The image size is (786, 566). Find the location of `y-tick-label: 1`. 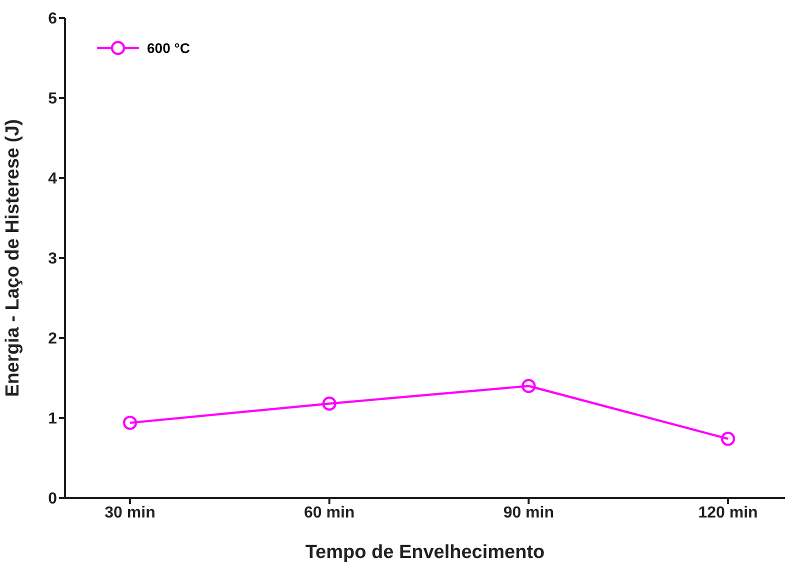

y-tick-label: 1 is located at coordinates (53, 419).